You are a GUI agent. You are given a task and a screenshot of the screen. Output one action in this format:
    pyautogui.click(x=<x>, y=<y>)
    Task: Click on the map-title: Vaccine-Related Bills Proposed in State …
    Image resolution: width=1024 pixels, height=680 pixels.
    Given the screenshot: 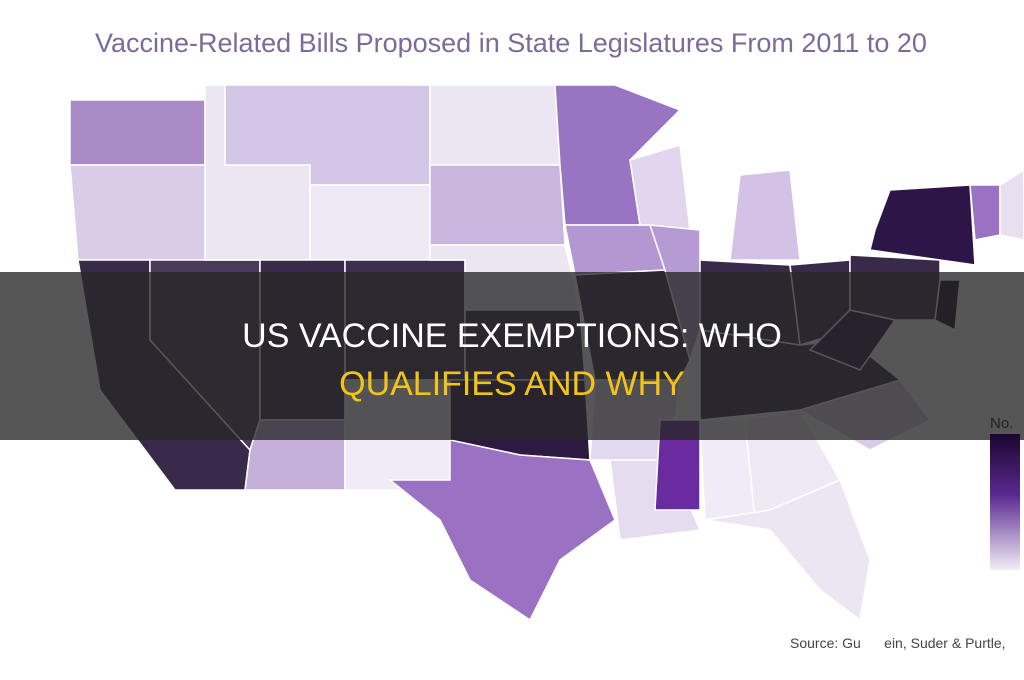 What is the action you would take?
    pyautogui.click(x=511, y=43)
    